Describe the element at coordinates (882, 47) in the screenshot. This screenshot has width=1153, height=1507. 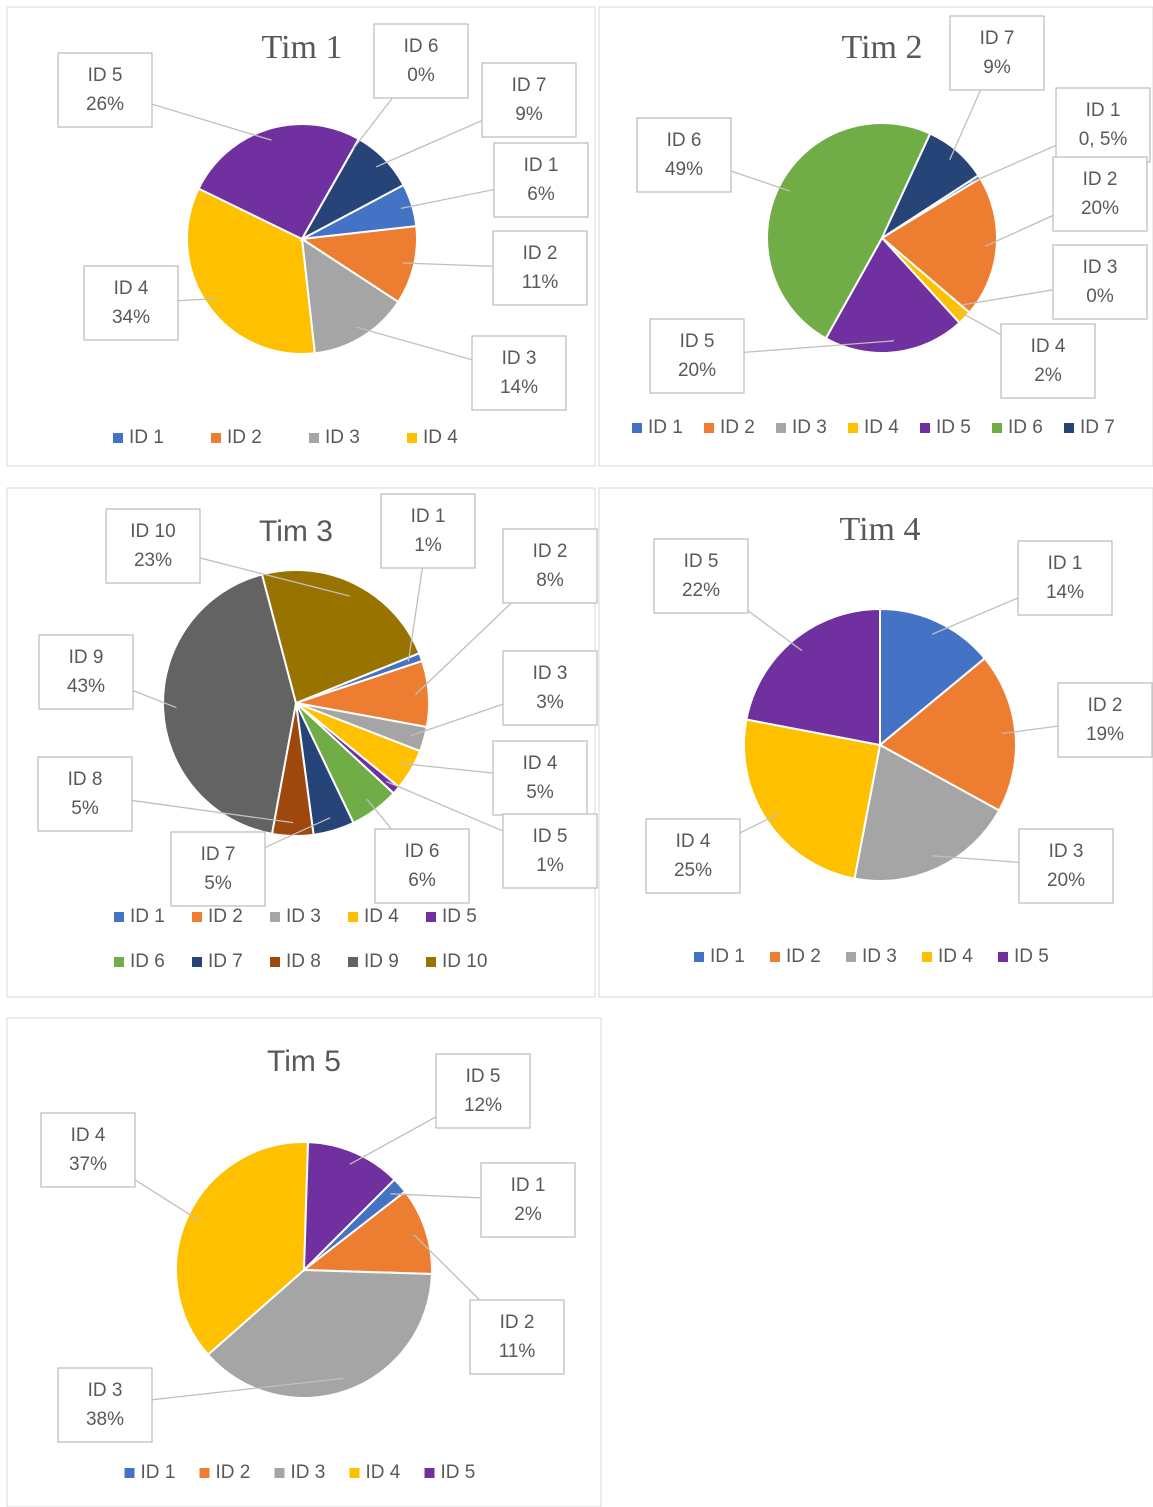
I see `chart-title: Tim 2` at that location.